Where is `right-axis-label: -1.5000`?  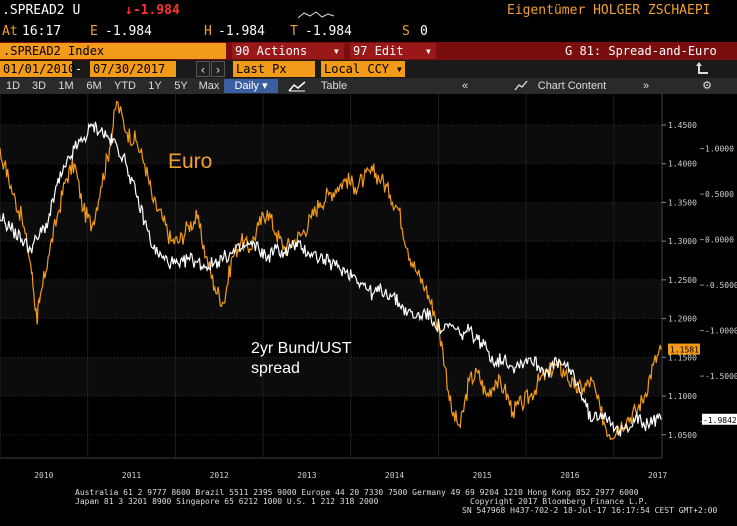 right-axis-label: -1.5000 is located at coordinates (721, 376).